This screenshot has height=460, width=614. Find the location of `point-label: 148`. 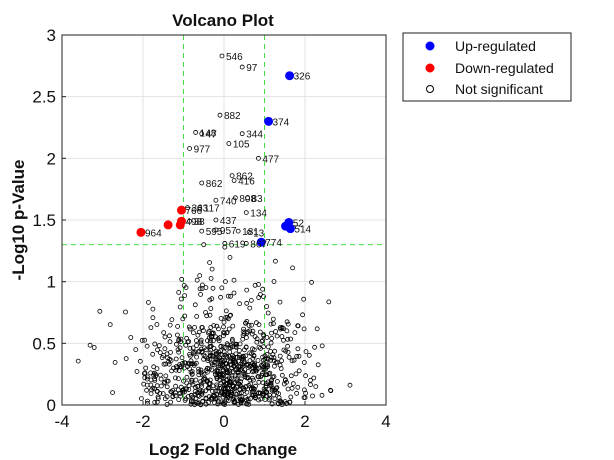

point-label: 148 is located at coordinates (208, 133).